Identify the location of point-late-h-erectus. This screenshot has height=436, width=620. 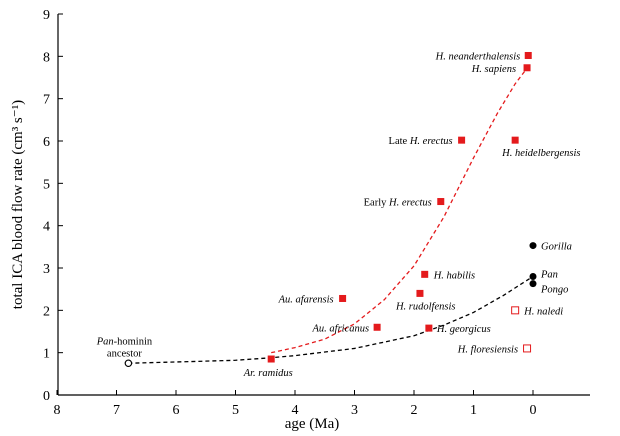
(462, 140).